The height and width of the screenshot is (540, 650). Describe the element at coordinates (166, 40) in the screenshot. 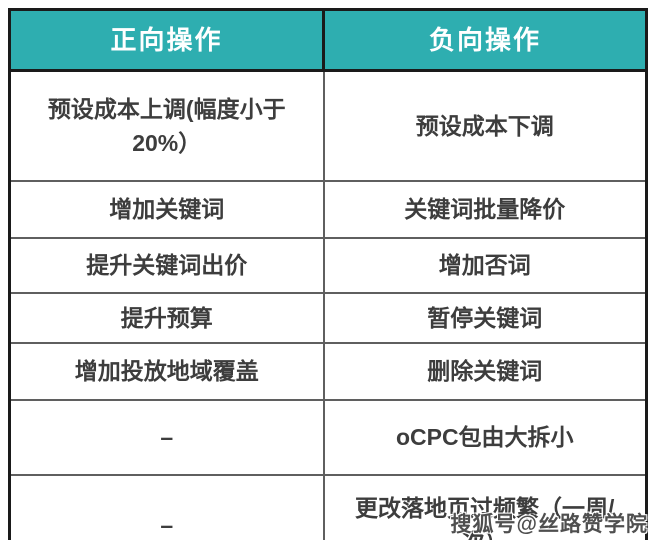

I see `header-positive-operations: 正向操作` at that location.